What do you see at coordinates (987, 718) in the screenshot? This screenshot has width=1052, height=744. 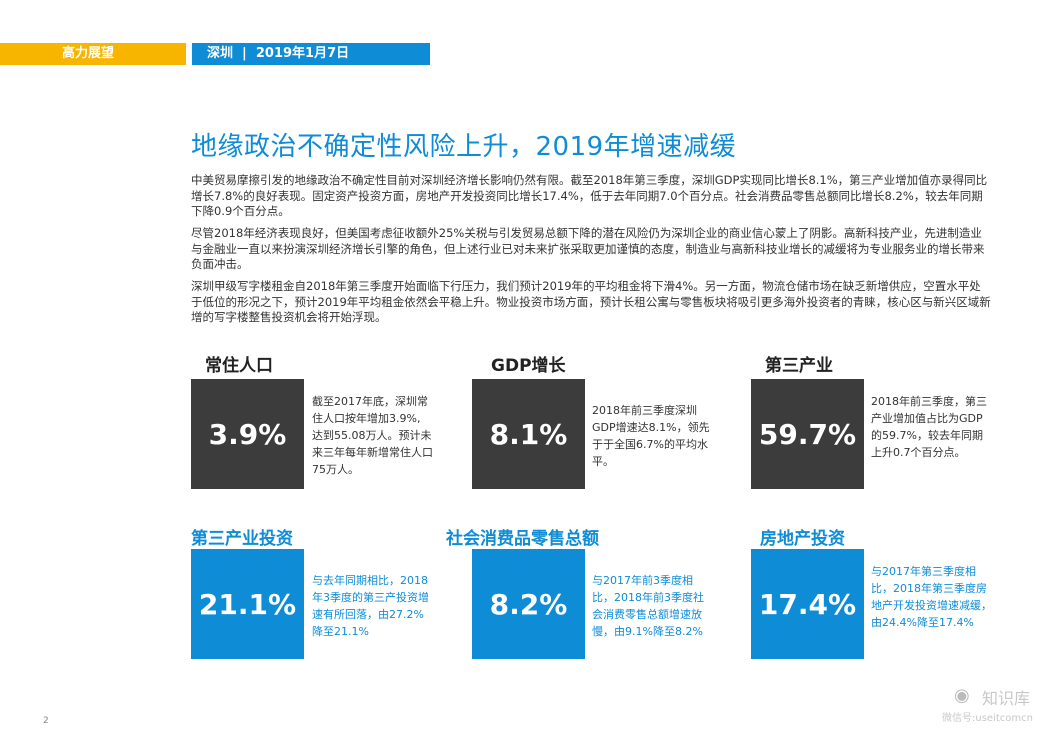 I see `watermark-sub: 微信号:useitcomcn` at bounding box center [987, 718].